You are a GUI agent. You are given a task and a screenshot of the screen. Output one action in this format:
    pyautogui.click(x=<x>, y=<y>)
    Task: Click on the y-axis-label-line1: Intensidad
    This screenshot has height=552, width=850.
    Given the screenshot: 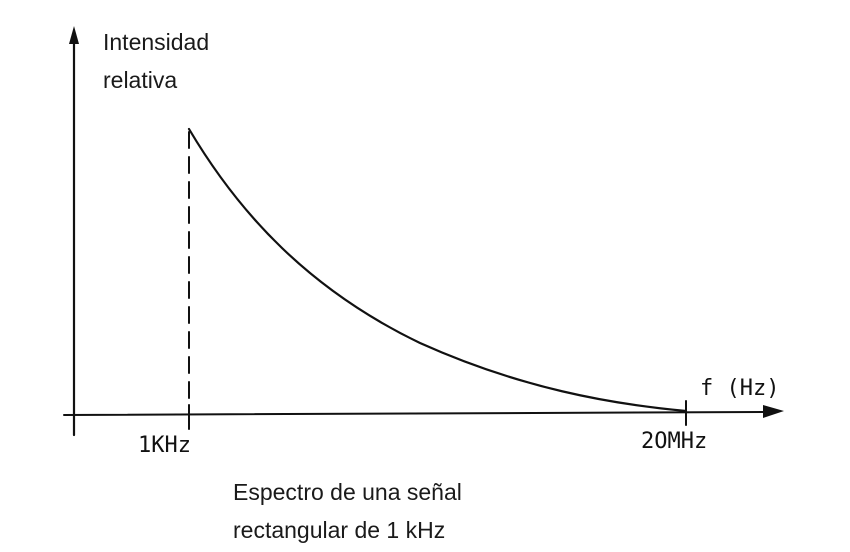 What is the action you would take?
    pyautogui.click(x=156, y=42)
    